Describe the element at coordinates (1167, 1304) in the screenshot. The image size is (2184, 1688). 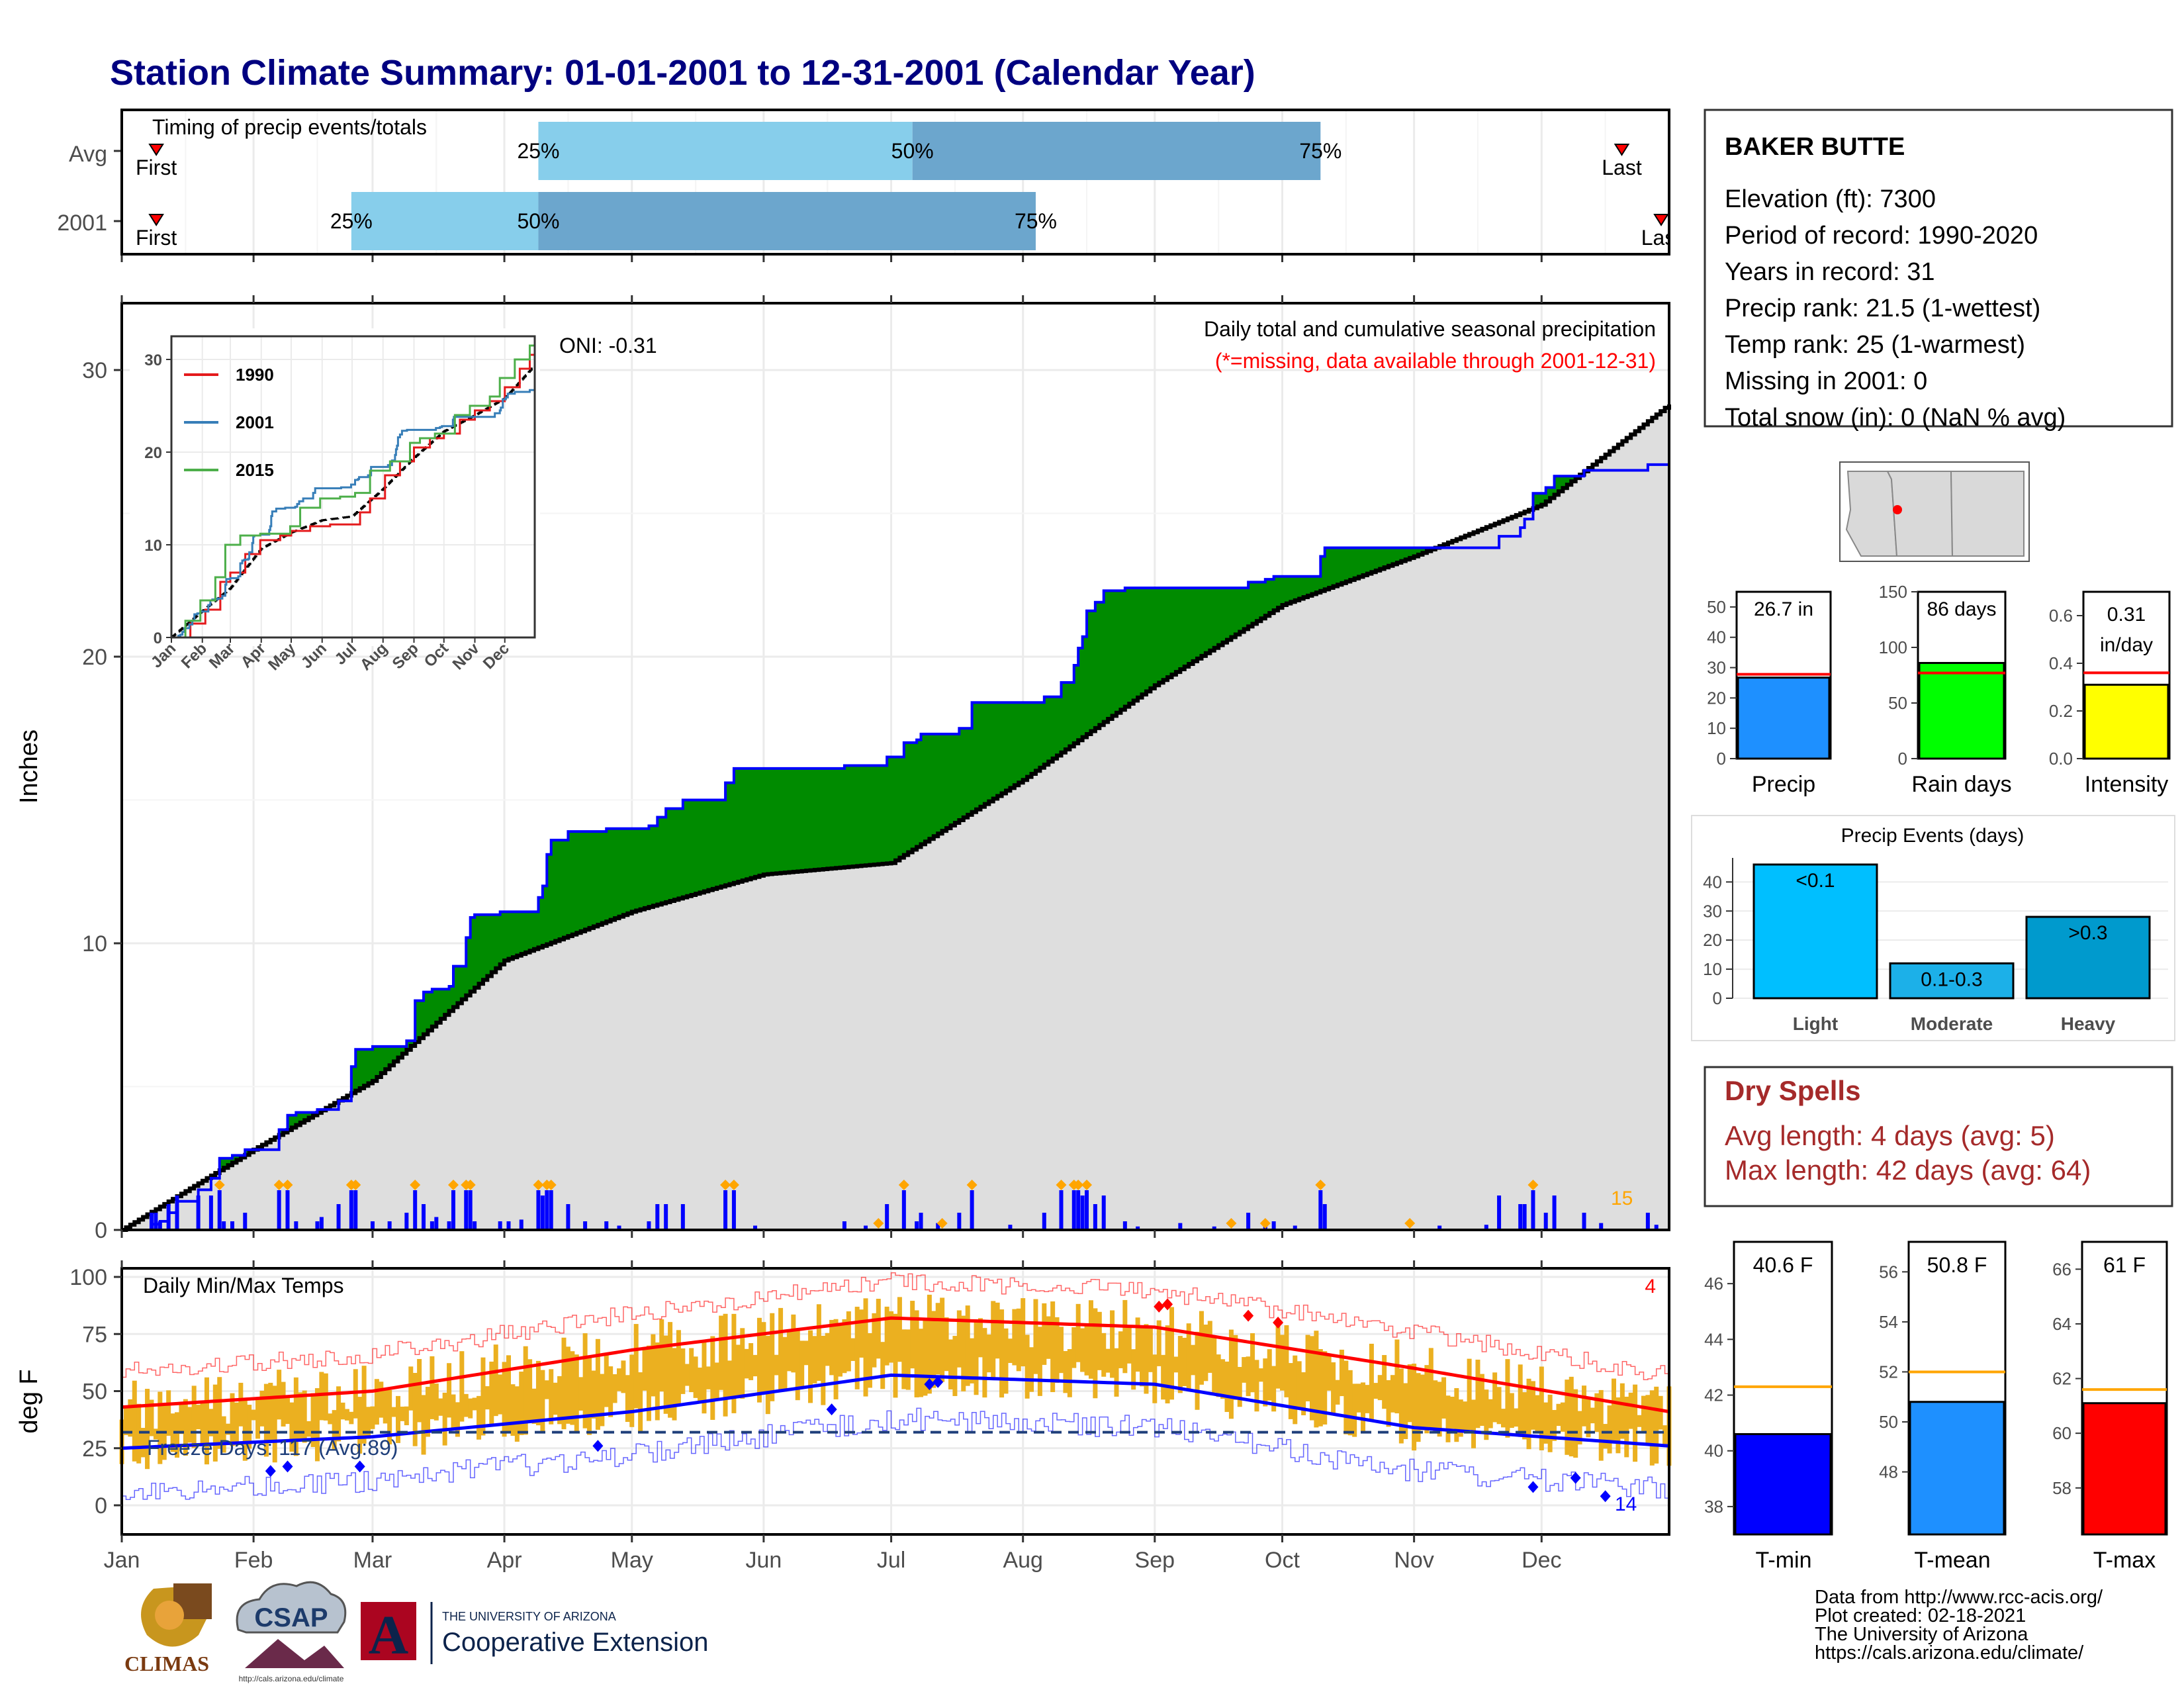
I see `record-temp-marker` at that location.